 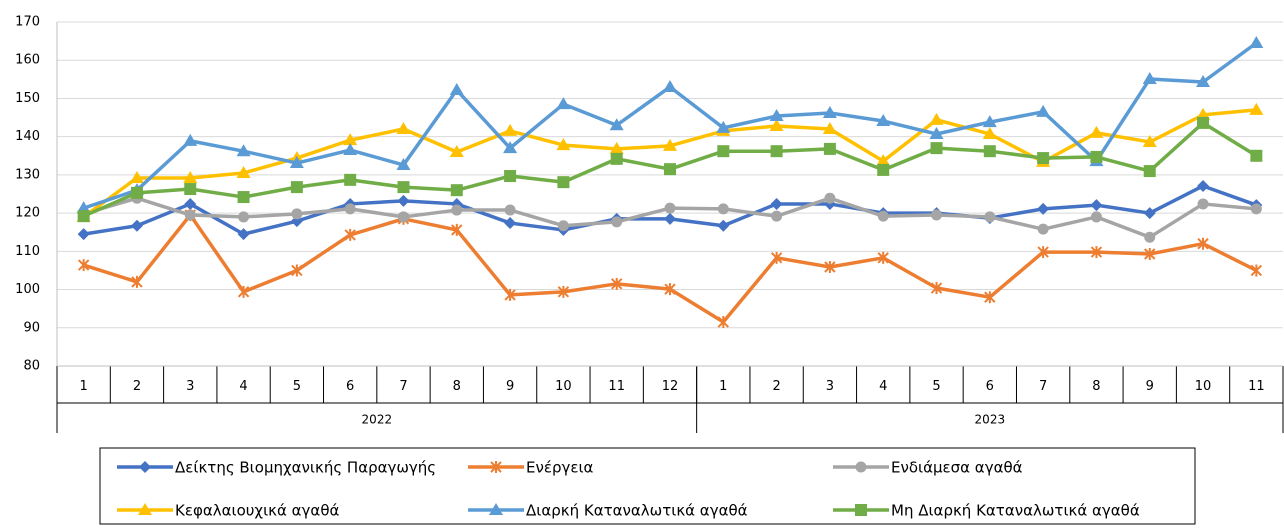 What do you see at coordinates (830, 386) in the screenshot?
I see `x-tick-label: 3` at bounding box center [830, 386].